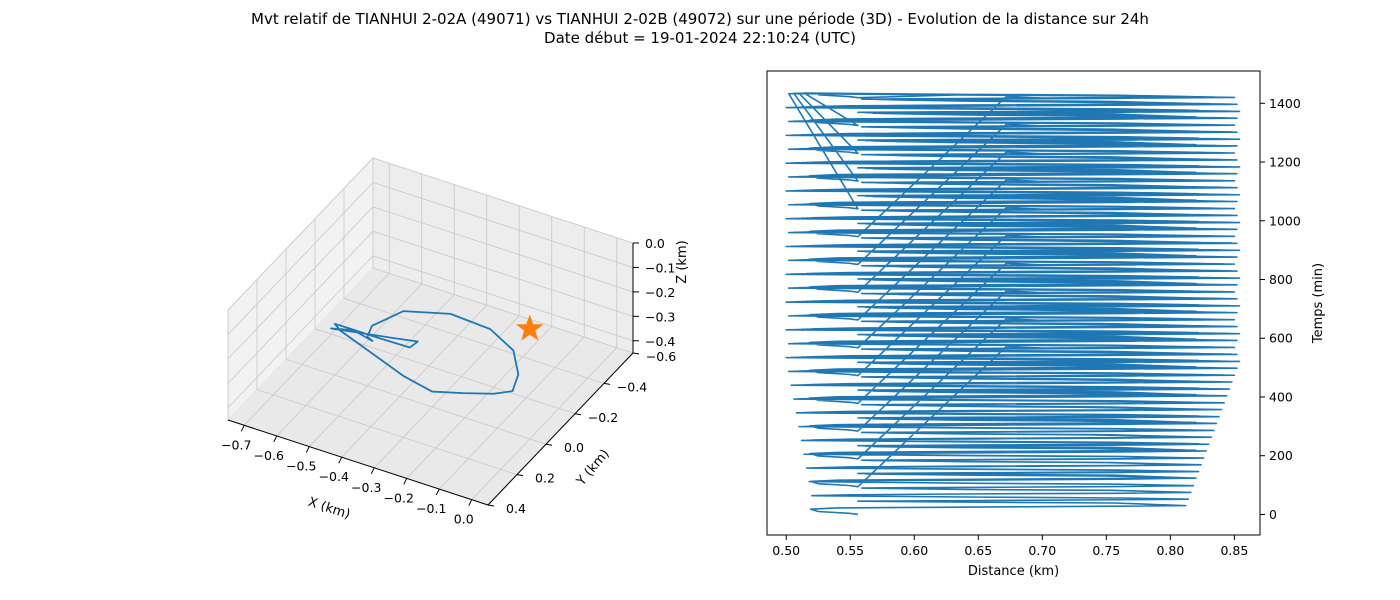 This screenshot has height=600, width=1400. I want to click on x-tick-label: 0.75, so click(1106, 550).